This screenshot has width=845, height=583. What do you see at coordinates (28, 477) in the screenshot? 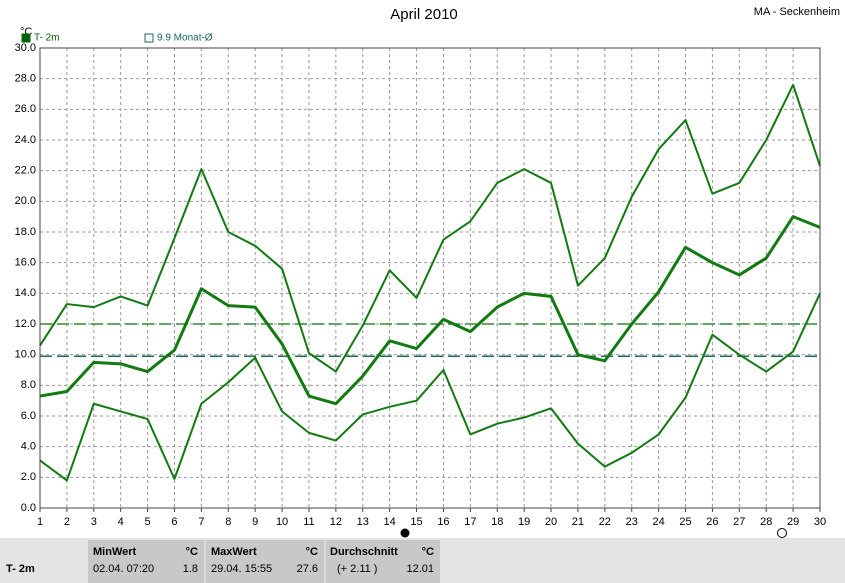
I see `y-tick-label: 2.0` at bounding box center [28, 477].